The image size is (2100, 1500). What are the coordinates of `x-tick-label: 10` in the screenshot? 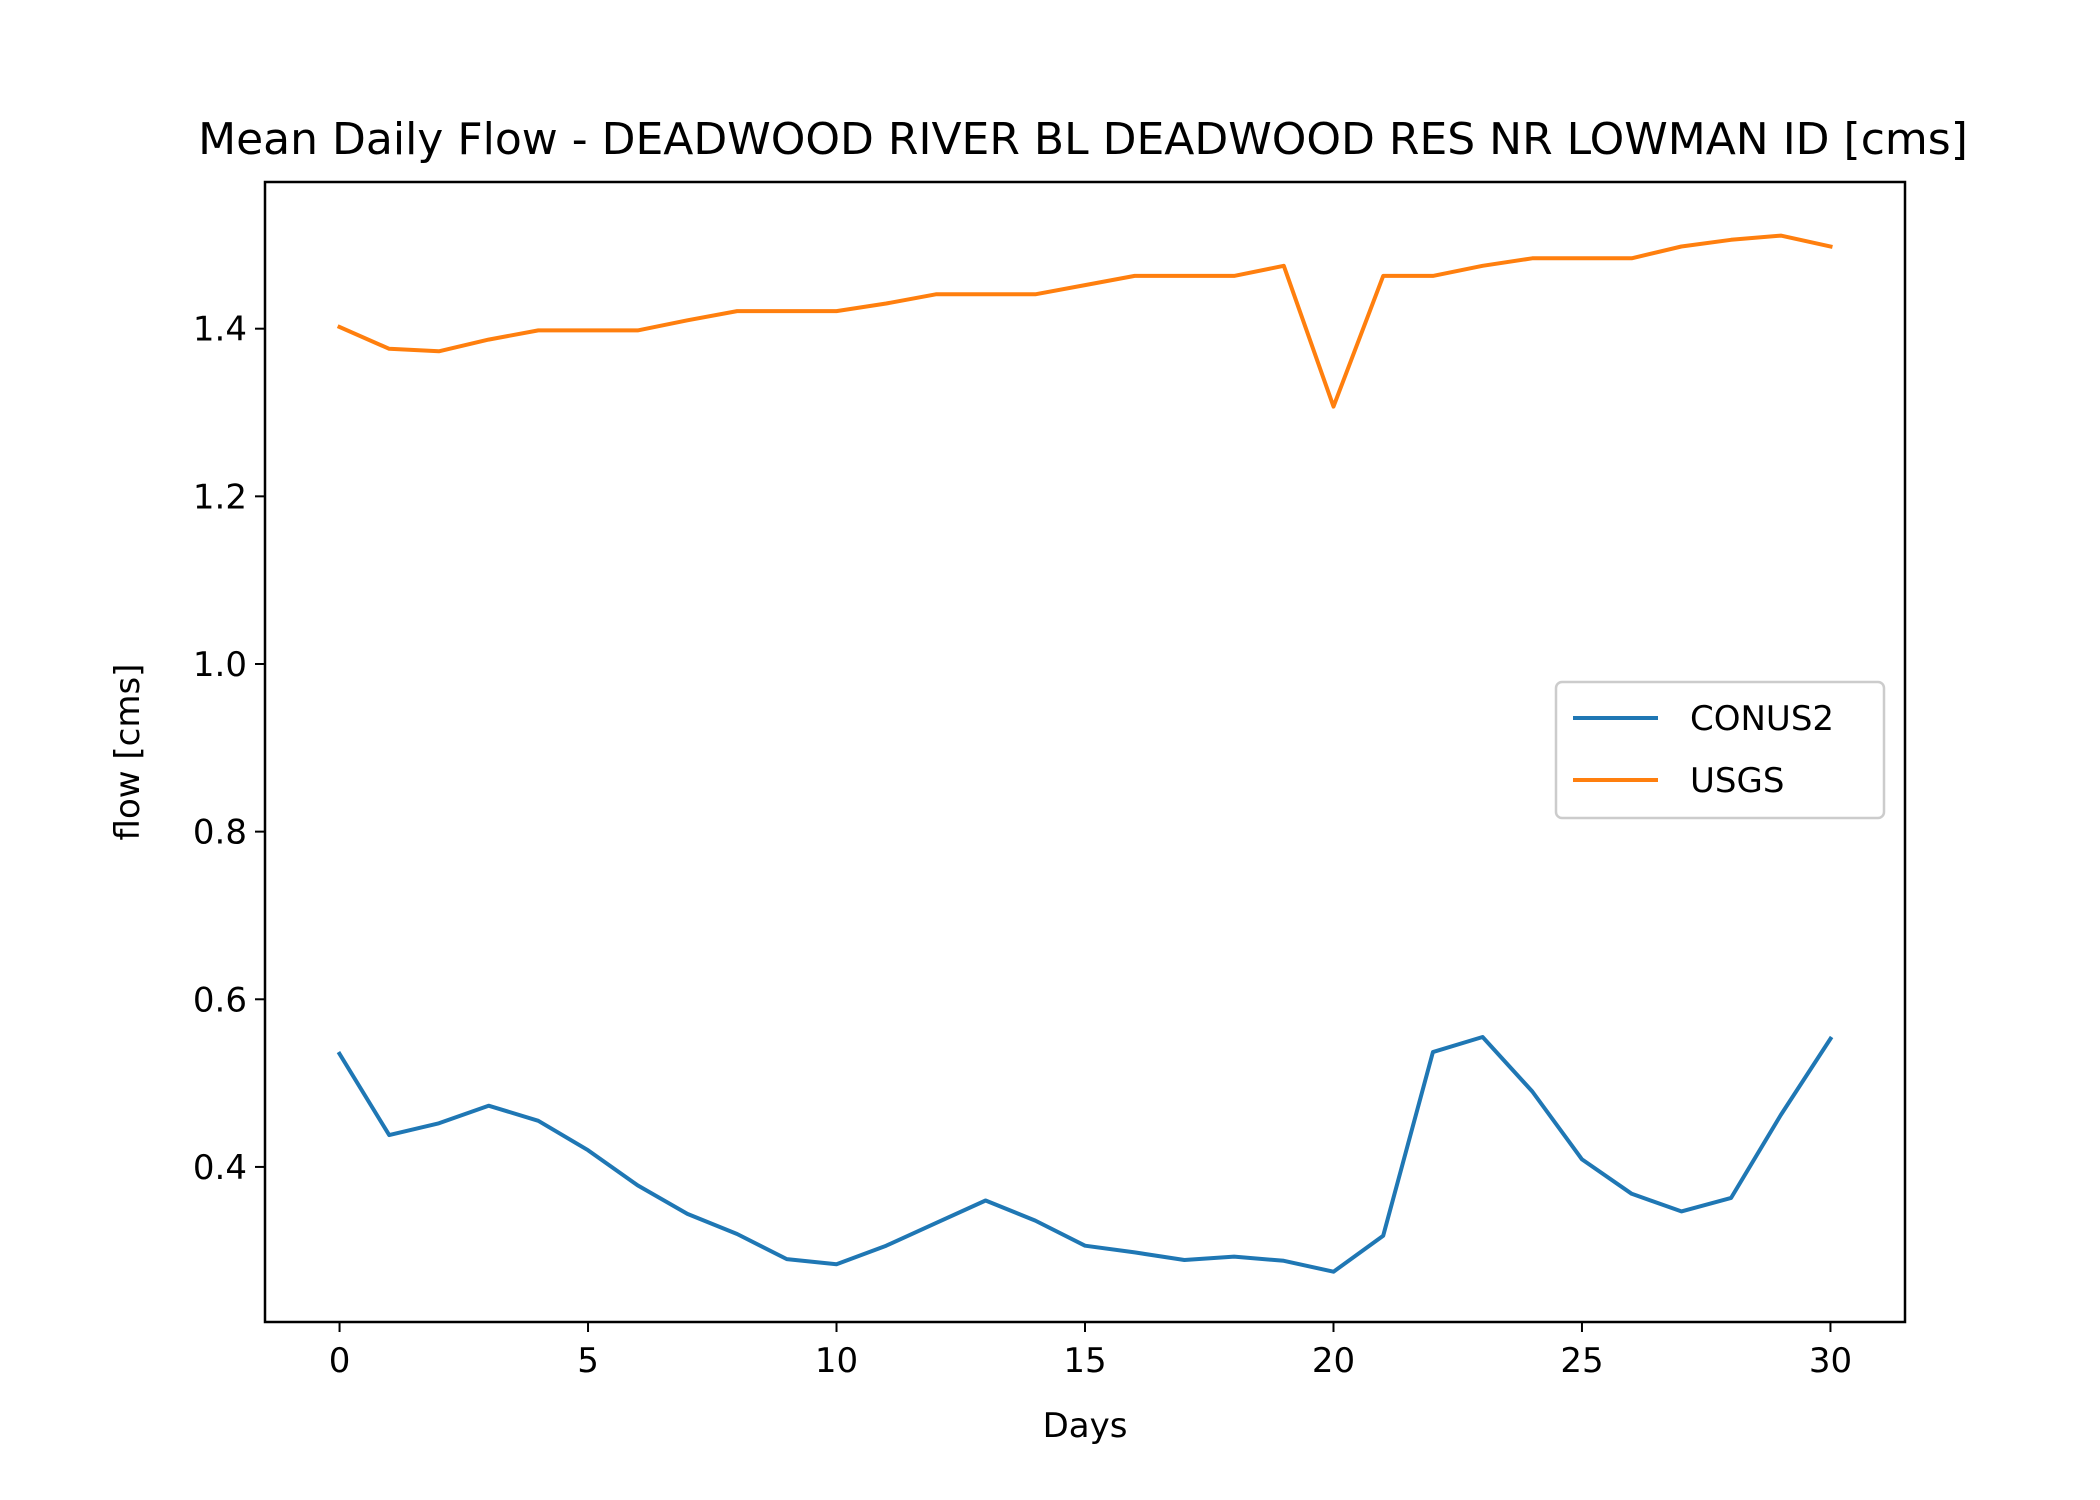 It's located at (836, 1361).